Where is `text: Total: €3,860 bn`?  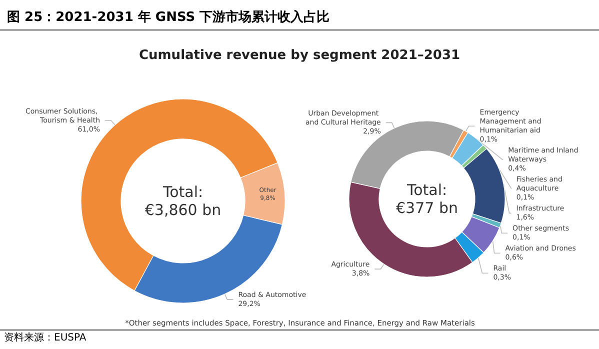 text: Total: €3,860 bn is located at coordinates (183, 201).